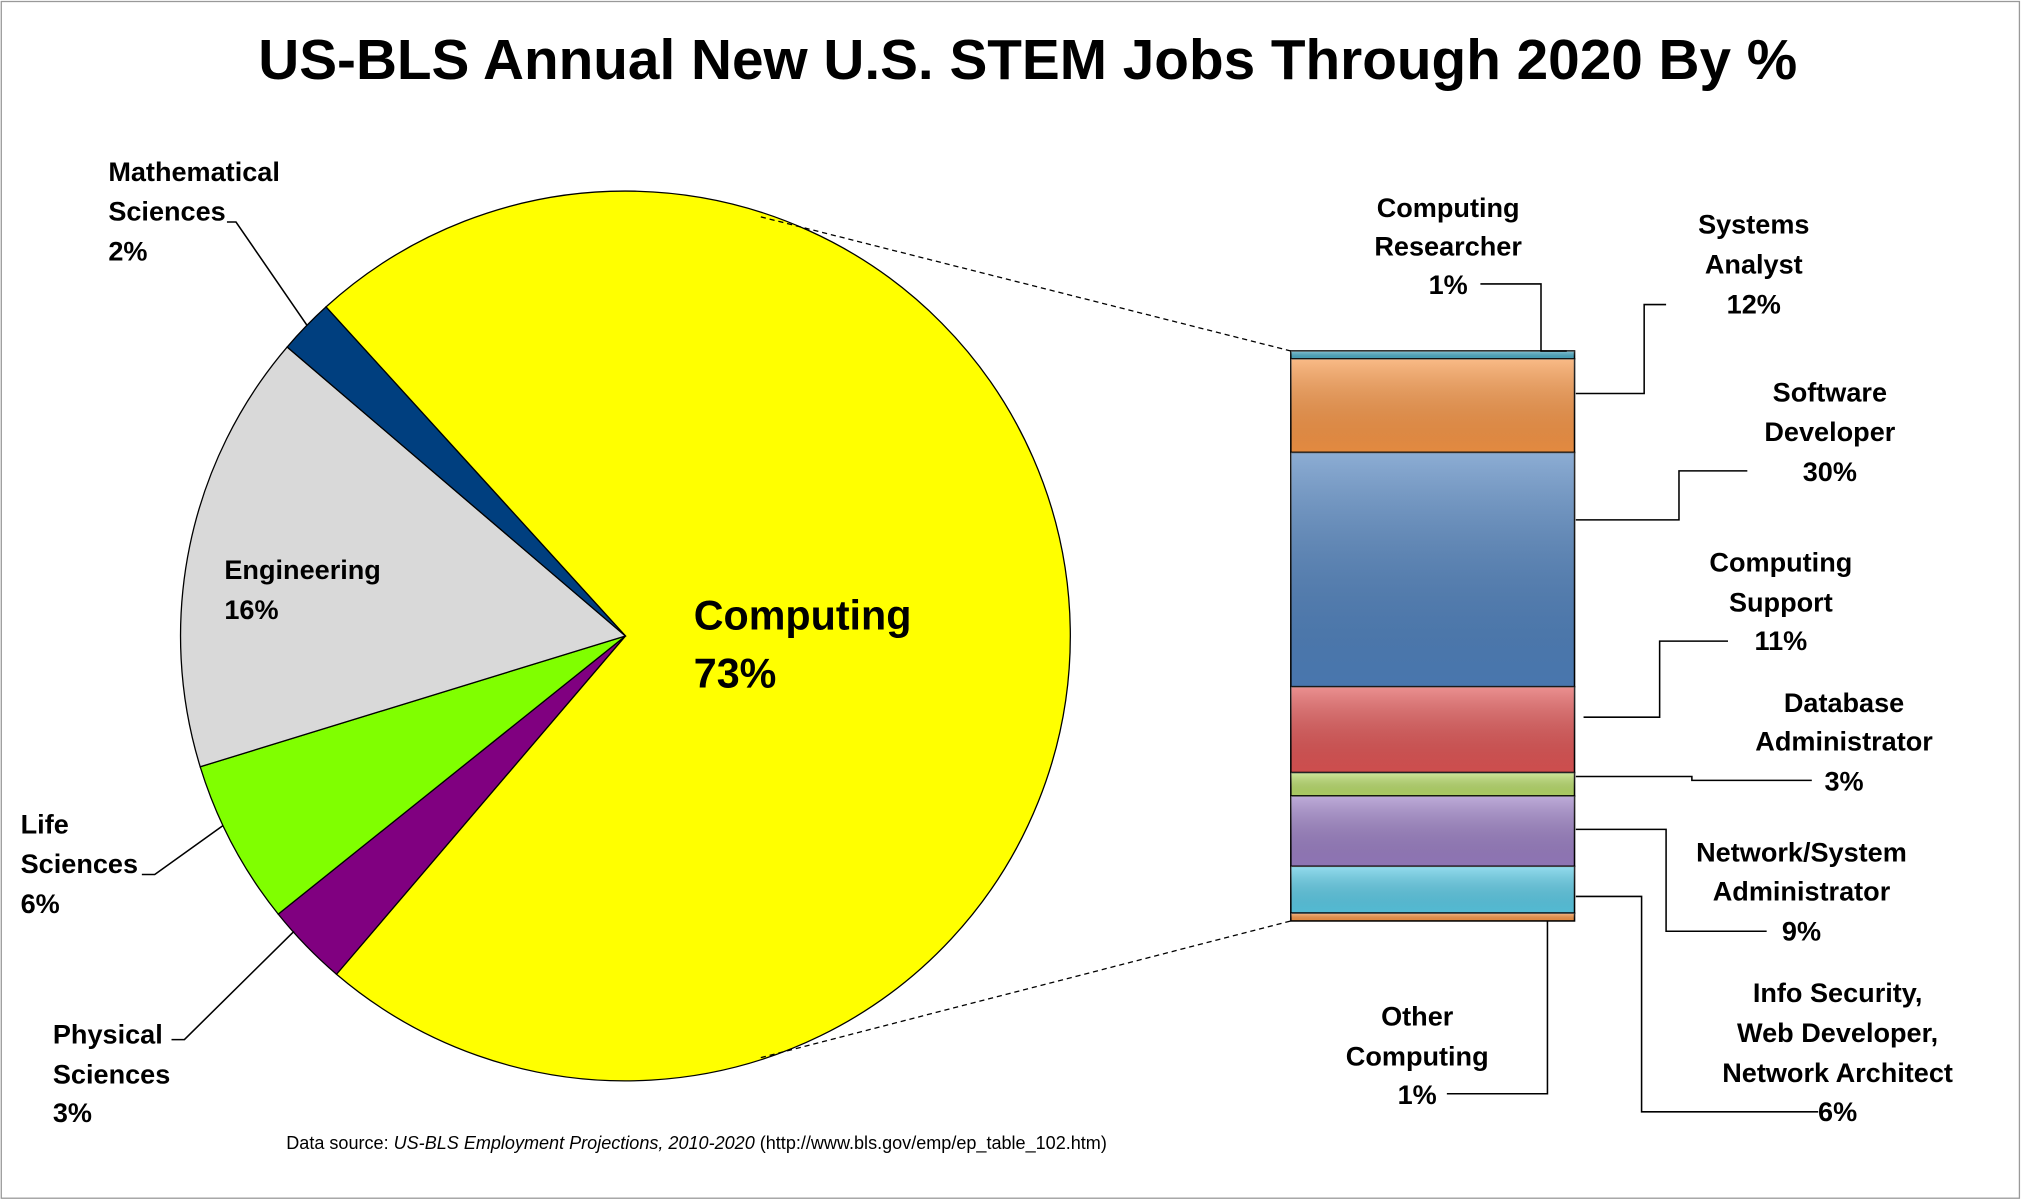  I want to click on source-title: US-BLS Employment Projections, 2010-2020, so click(574, 1143).